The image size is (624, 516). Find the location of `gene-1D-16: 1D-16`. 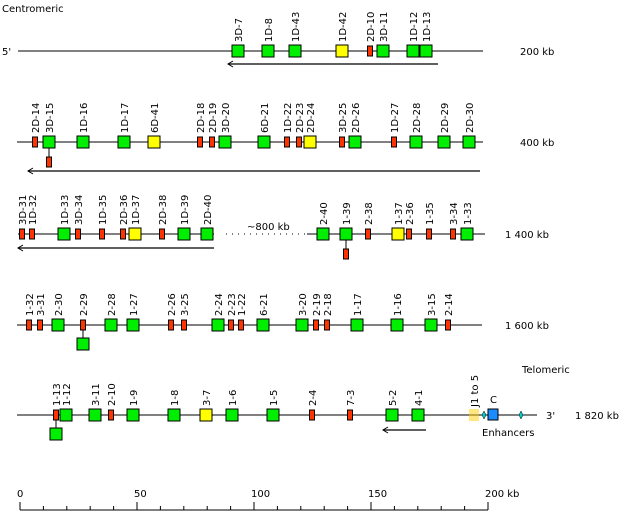

gene-1D-16: 1D-16 is located at coordinates (83, 126).